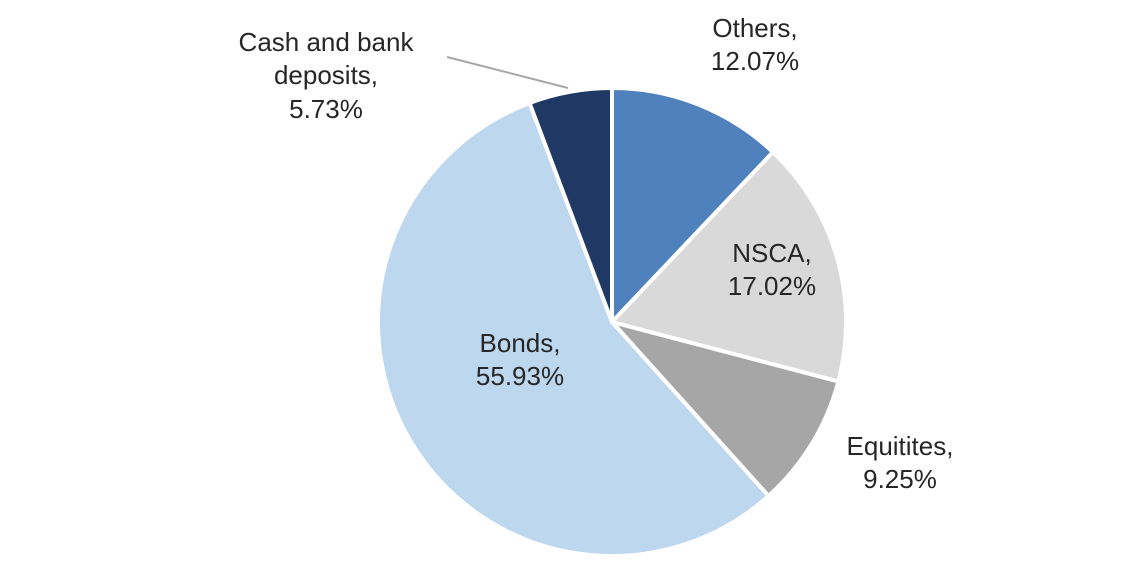  Describe the element at coordinates (520, 376) in the screenshot. I see `slice-label-bonds-value: 55.93%` at that location.